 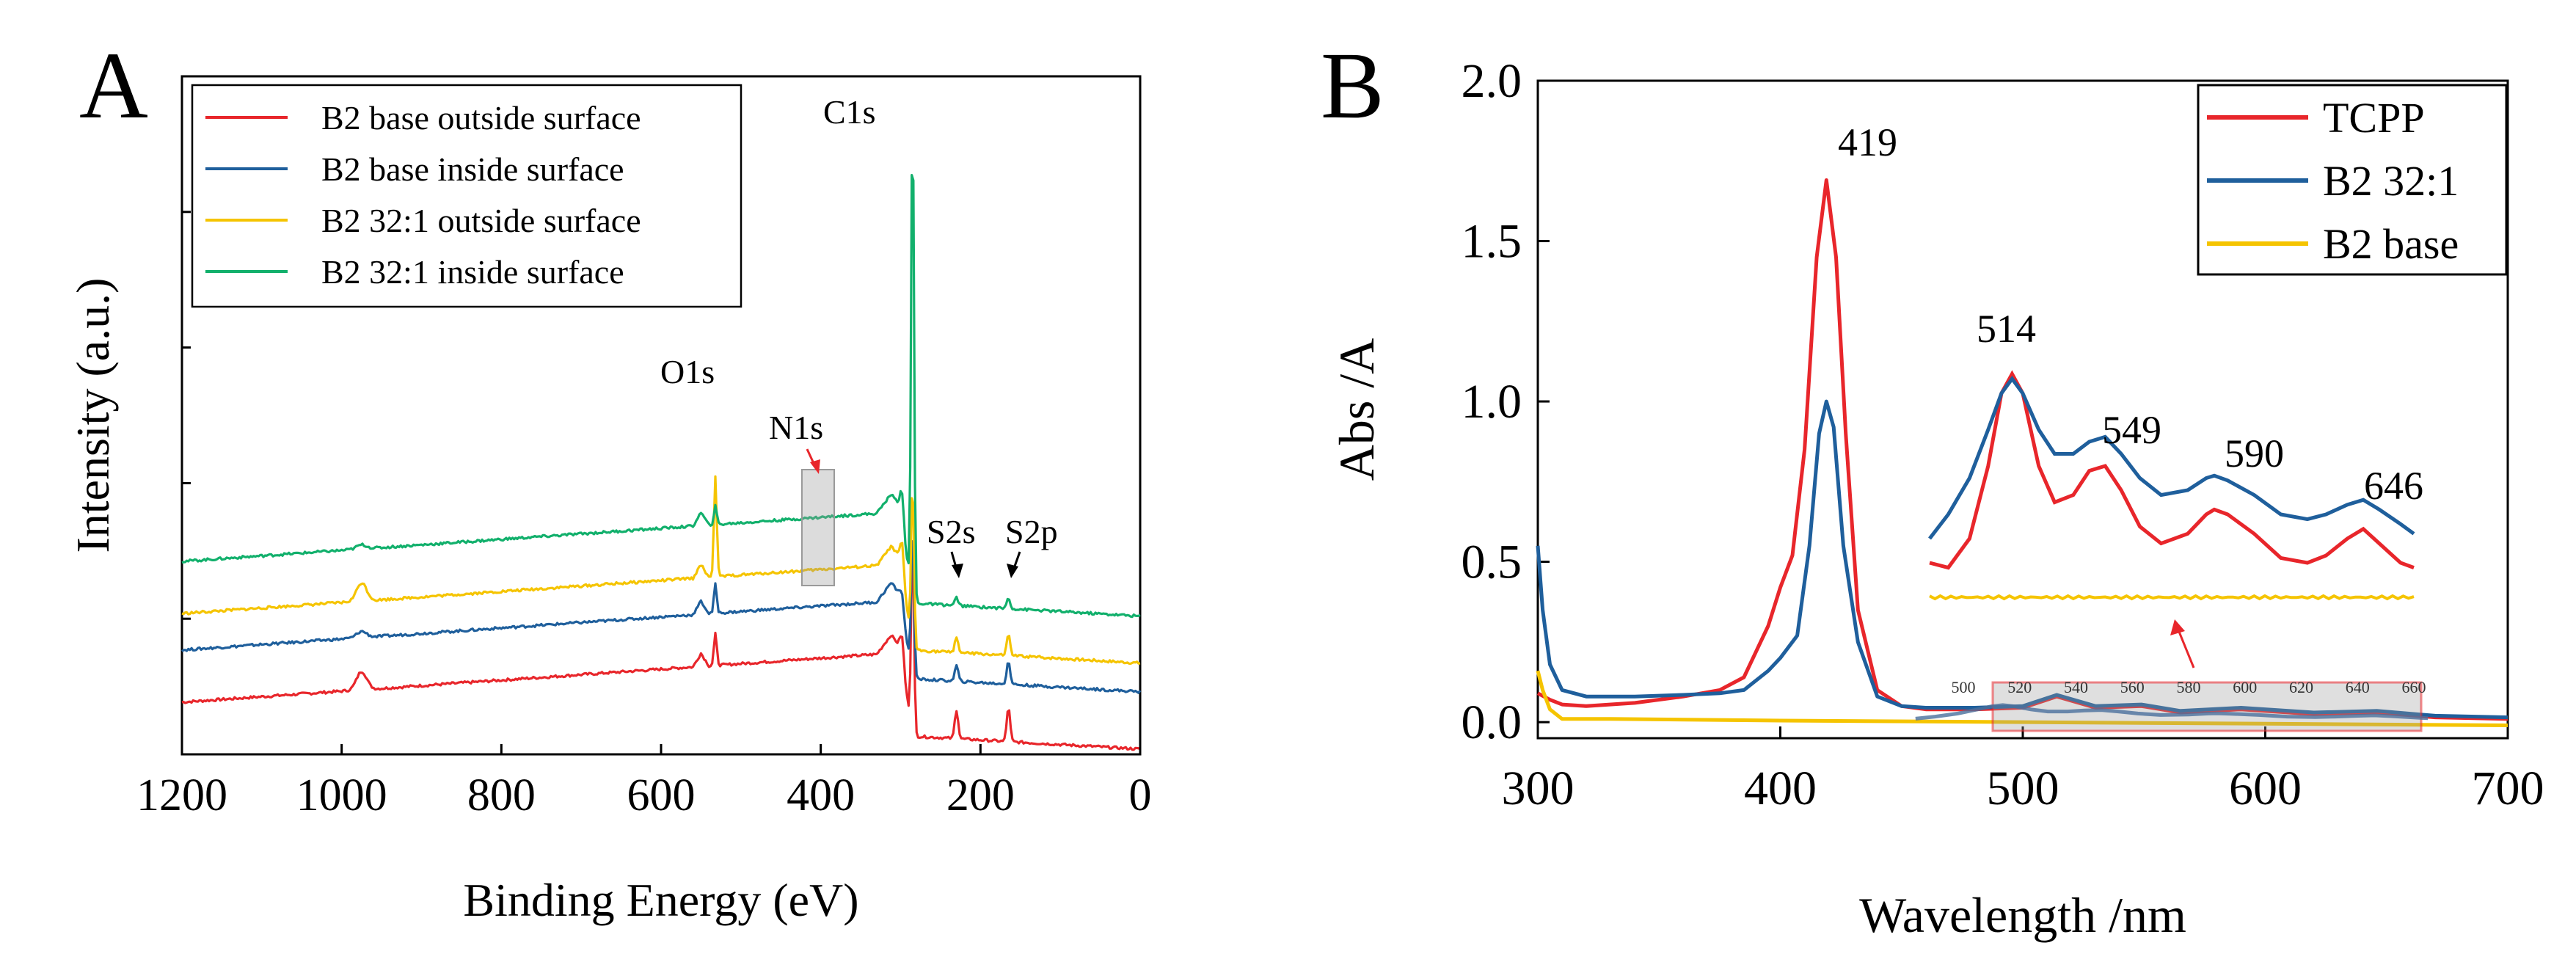 I want to click on panel-b-x-tick-label: 400, so click(x=1781, y=788).